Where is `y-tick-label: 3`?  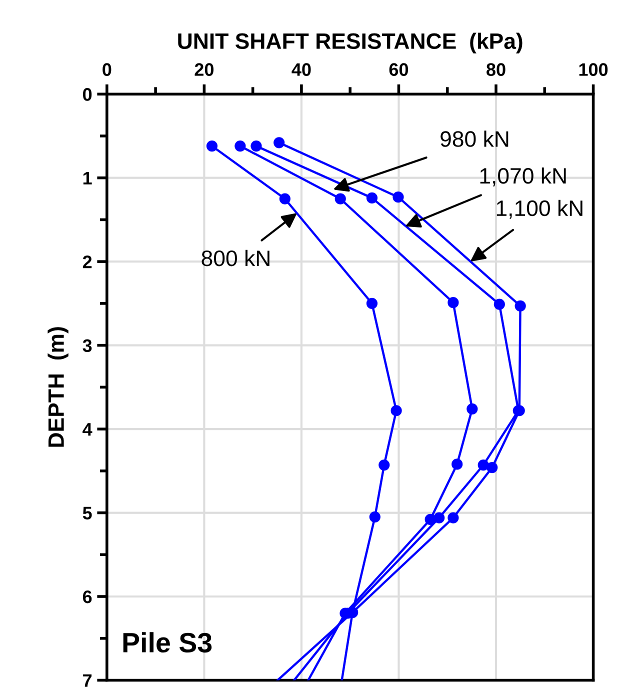 y-tick-label: 3 is located at coordinates (87, 345).